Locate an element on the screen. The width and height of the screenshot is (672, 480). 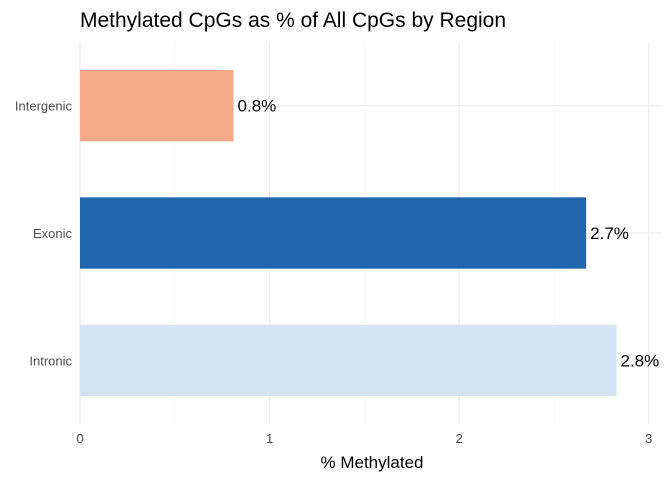
x-tick-label: 2 is located at coordinates (459, 438).